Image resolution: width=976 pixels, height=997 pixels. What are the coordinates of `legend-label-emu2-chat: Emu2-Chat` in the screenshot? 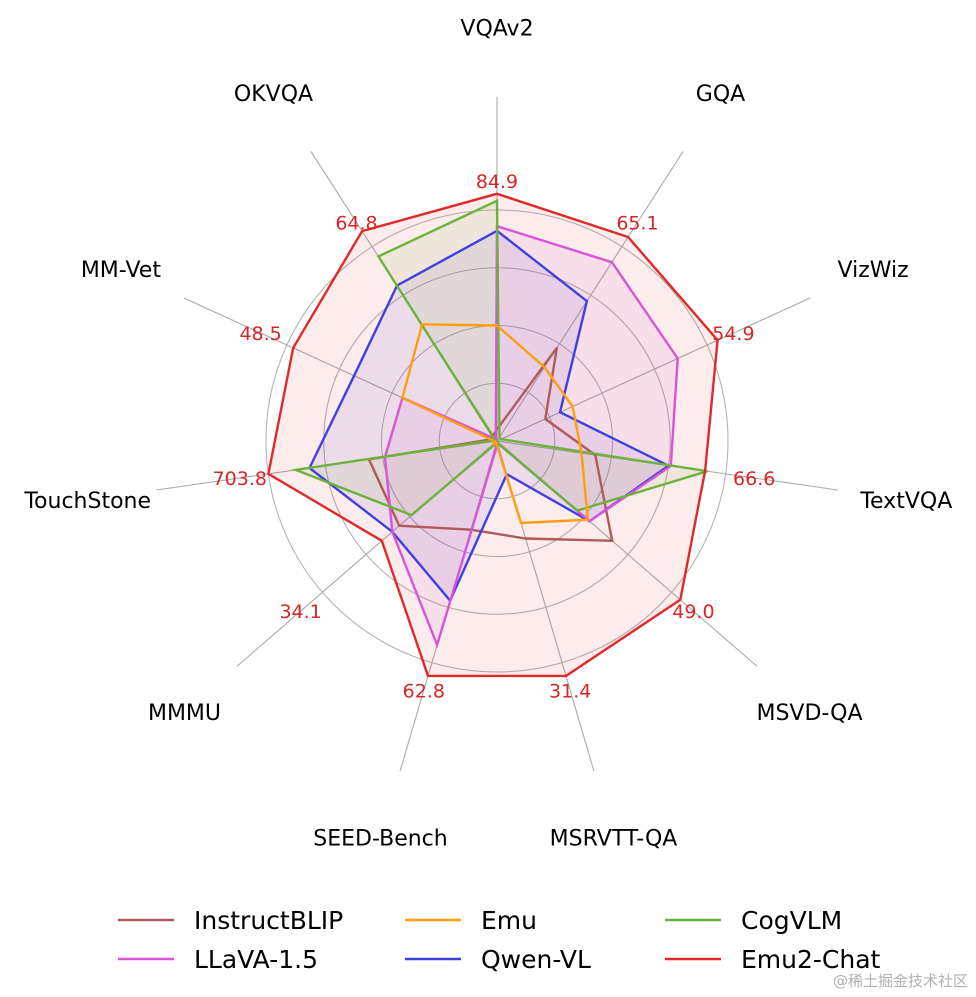 It's located at (811, 959).